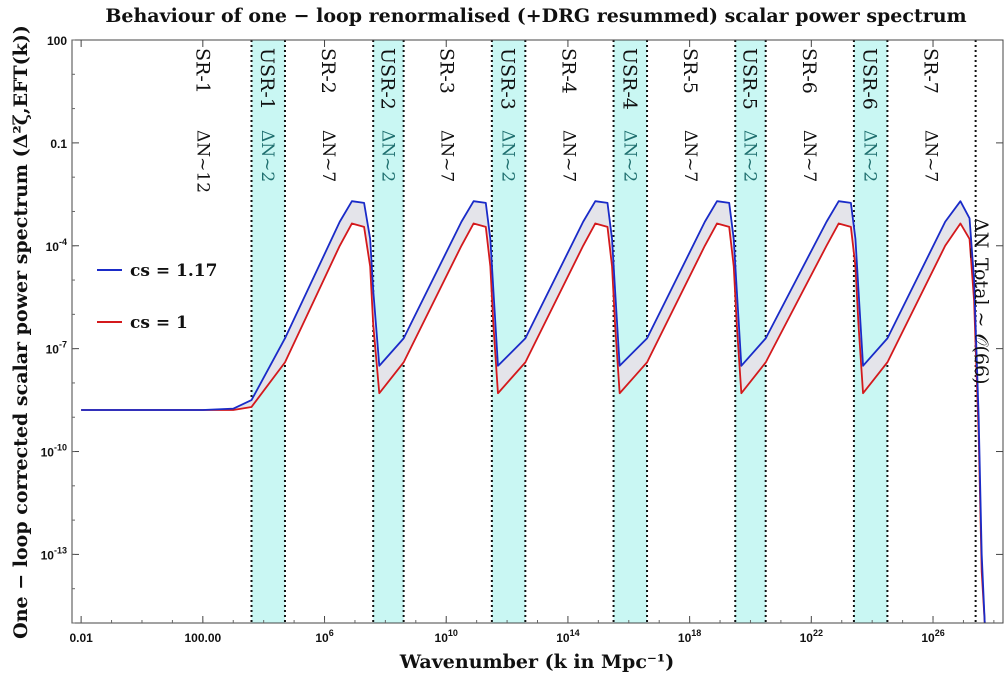 The height and width of the screenshot is (681, 1008). I want to click on region-efolds-9: ΔN~2, so click(750, 156).